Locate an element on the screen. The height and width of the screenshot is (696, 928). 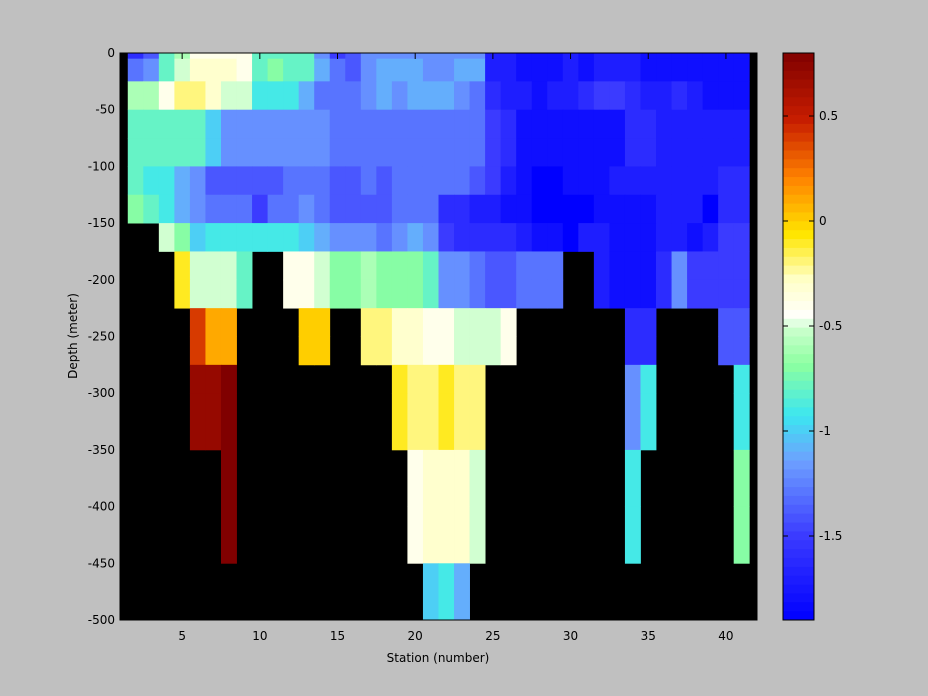
y-tick-label: -300 is located at coordinates (101, 393).